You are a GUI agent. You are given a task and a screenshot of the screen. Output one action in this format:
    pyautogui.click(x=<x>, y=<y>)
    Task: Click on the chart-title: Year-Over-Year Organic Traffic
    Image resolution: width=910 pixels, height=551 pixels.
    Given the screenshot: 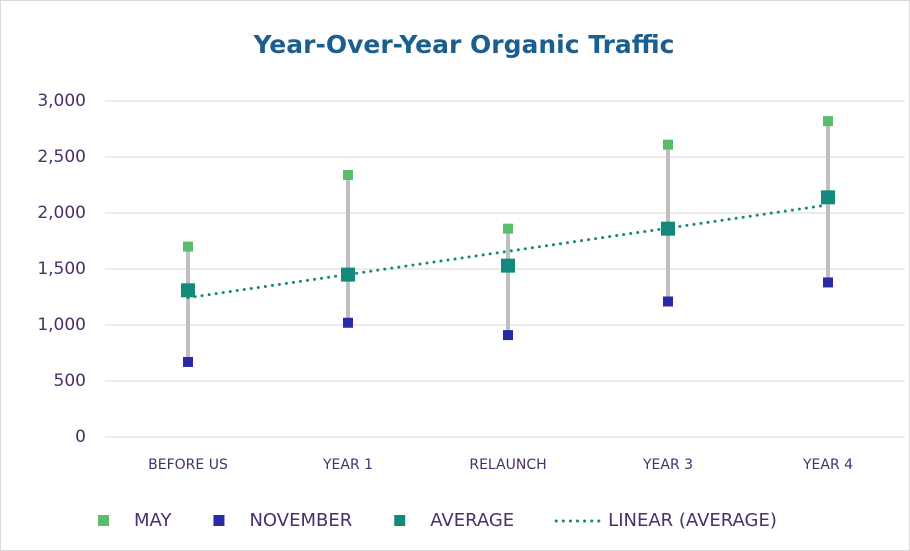 What is the action you would take?
    pyautogui.click(x=464, y=44)
    